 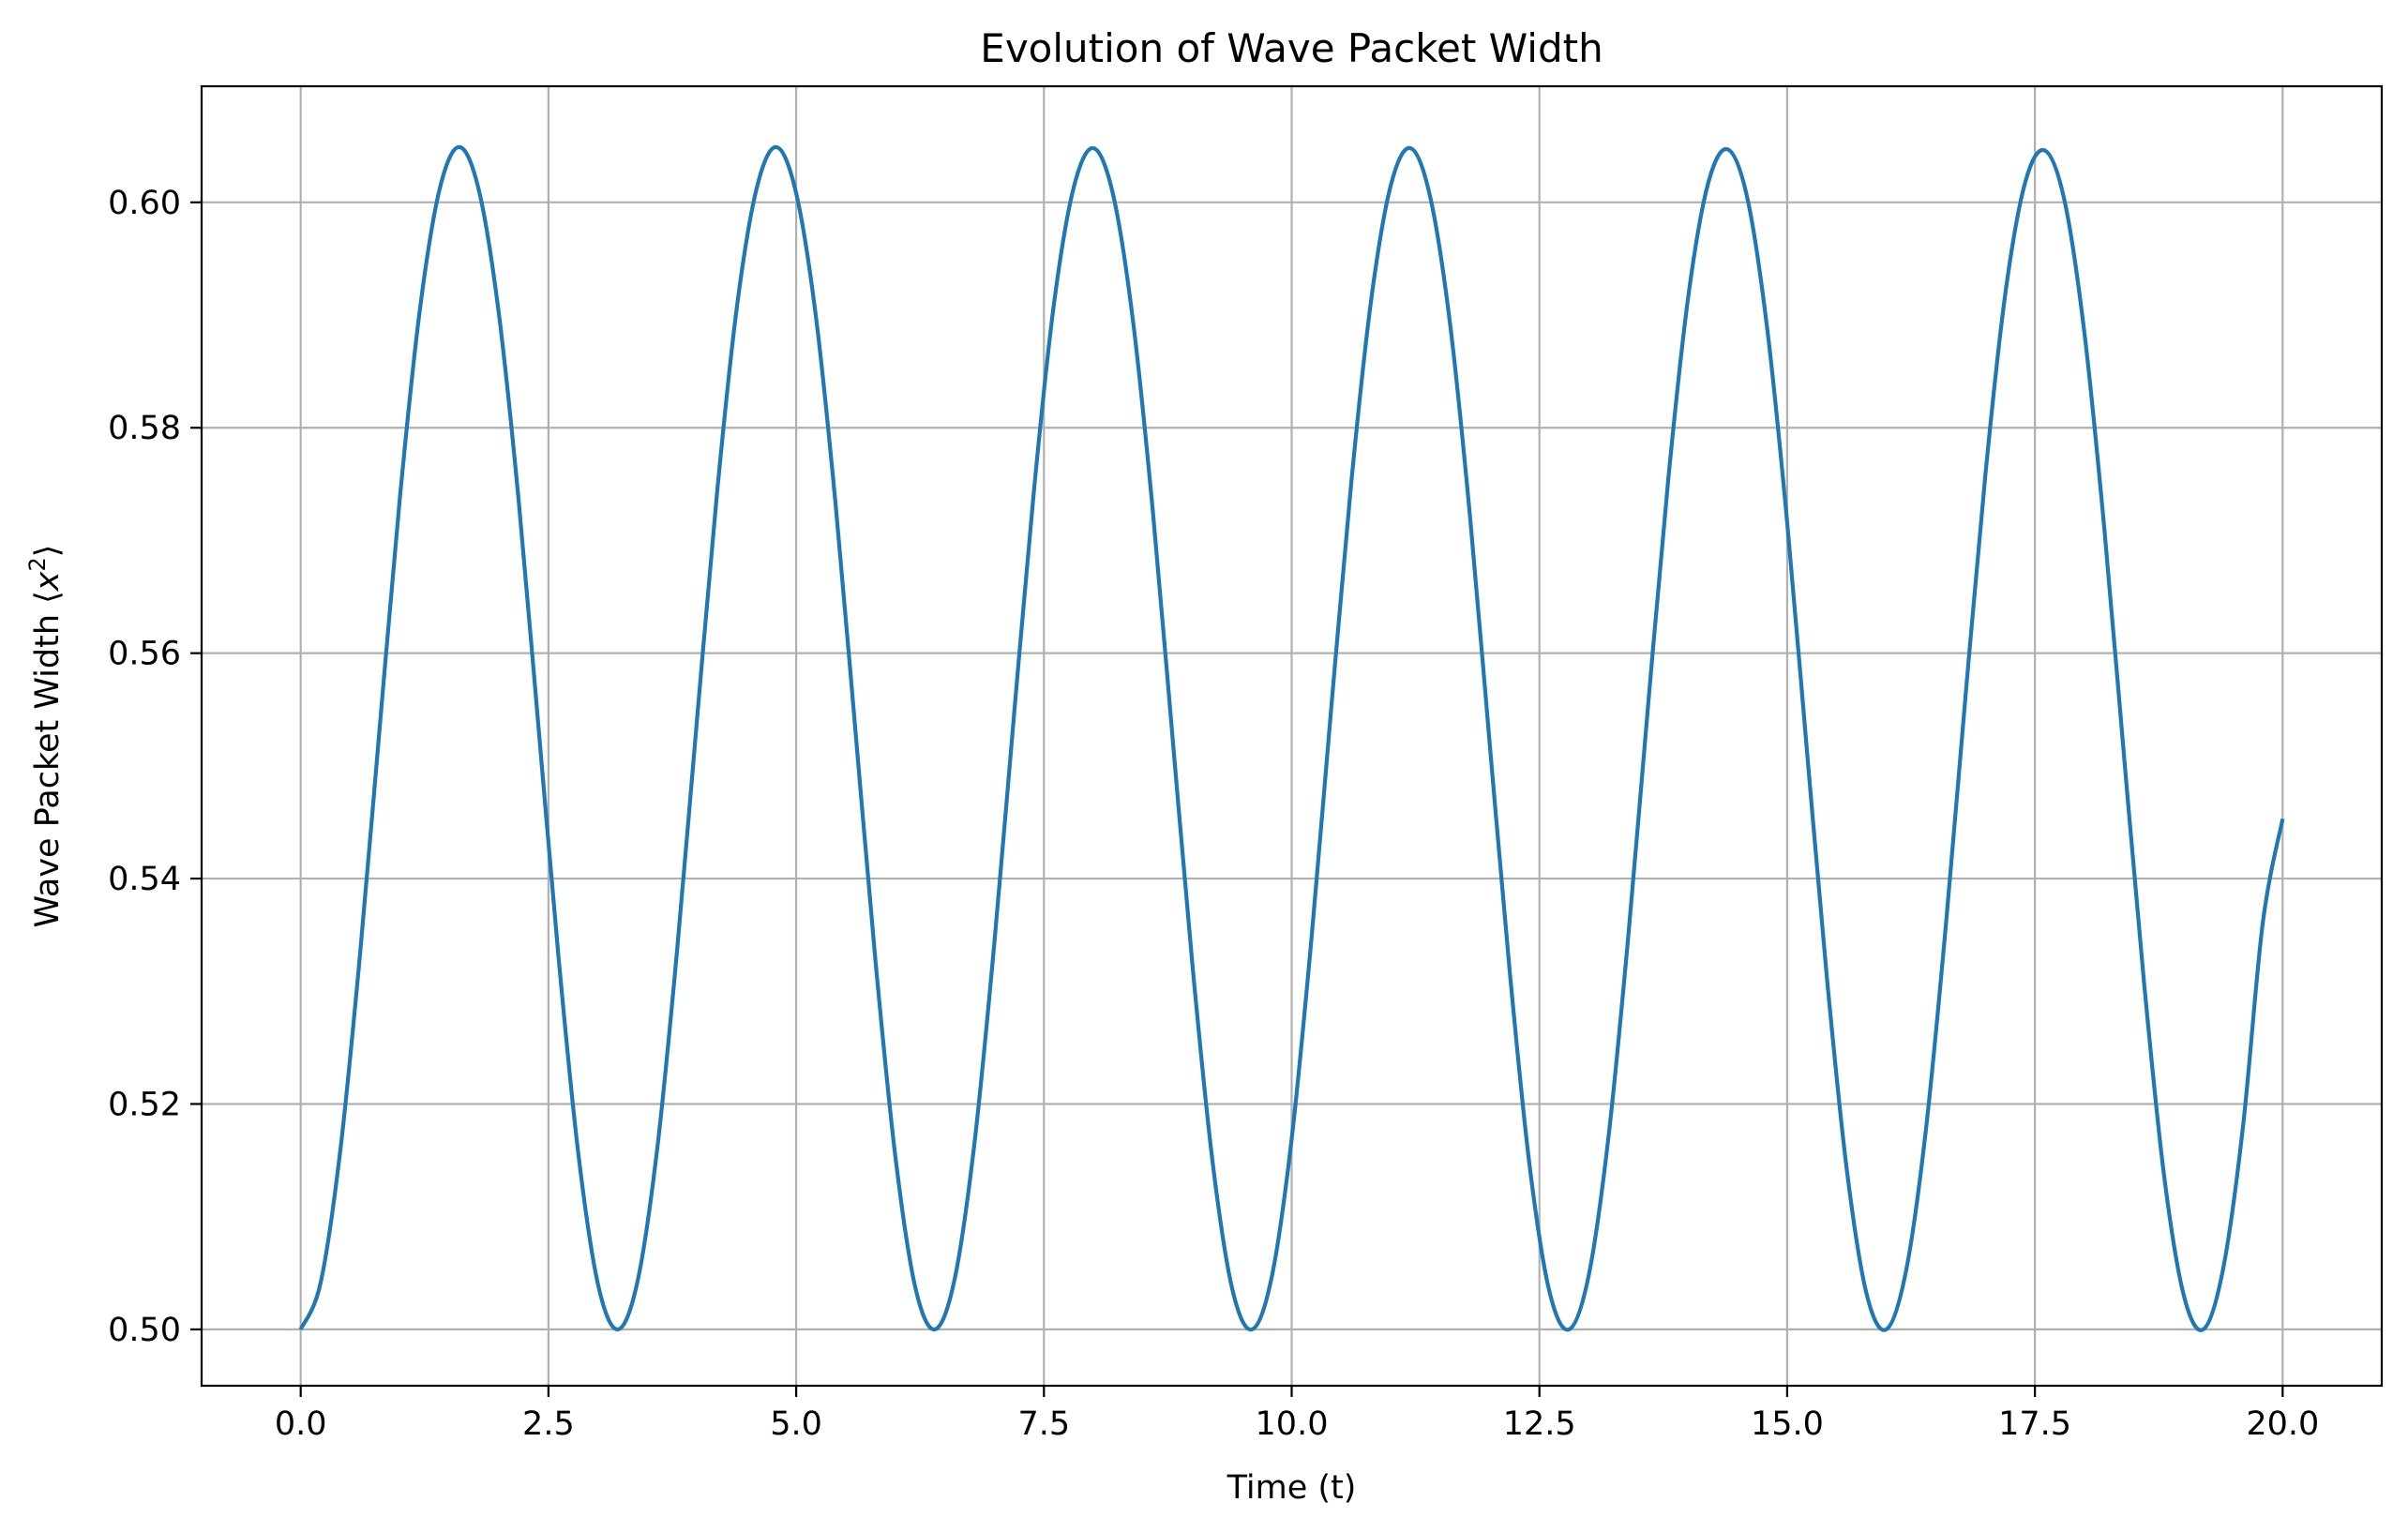 I want to click on y-tick-label: 0.54, so click(x=144, y=879).